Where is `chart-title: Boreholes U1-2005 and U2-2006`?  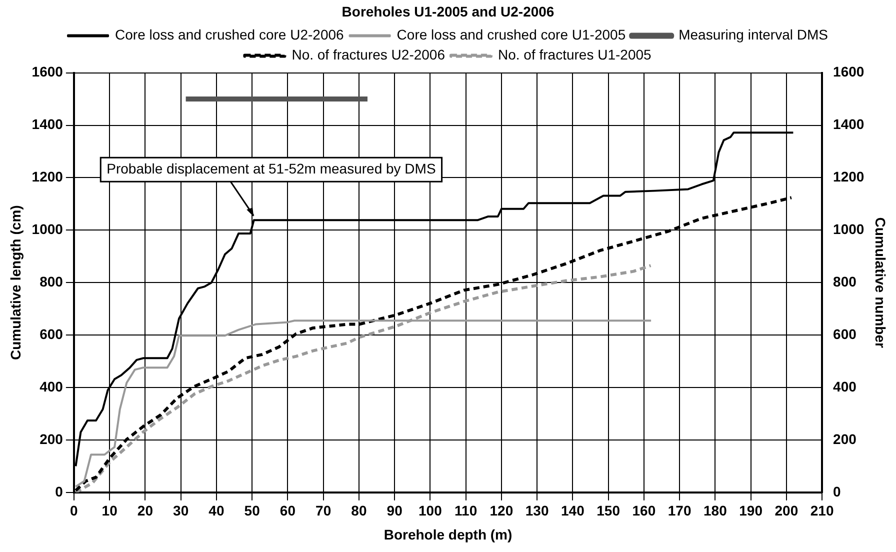 chart-title: Boreholes U1-2005 and U2-2006 is located at coordinates (448, 11).